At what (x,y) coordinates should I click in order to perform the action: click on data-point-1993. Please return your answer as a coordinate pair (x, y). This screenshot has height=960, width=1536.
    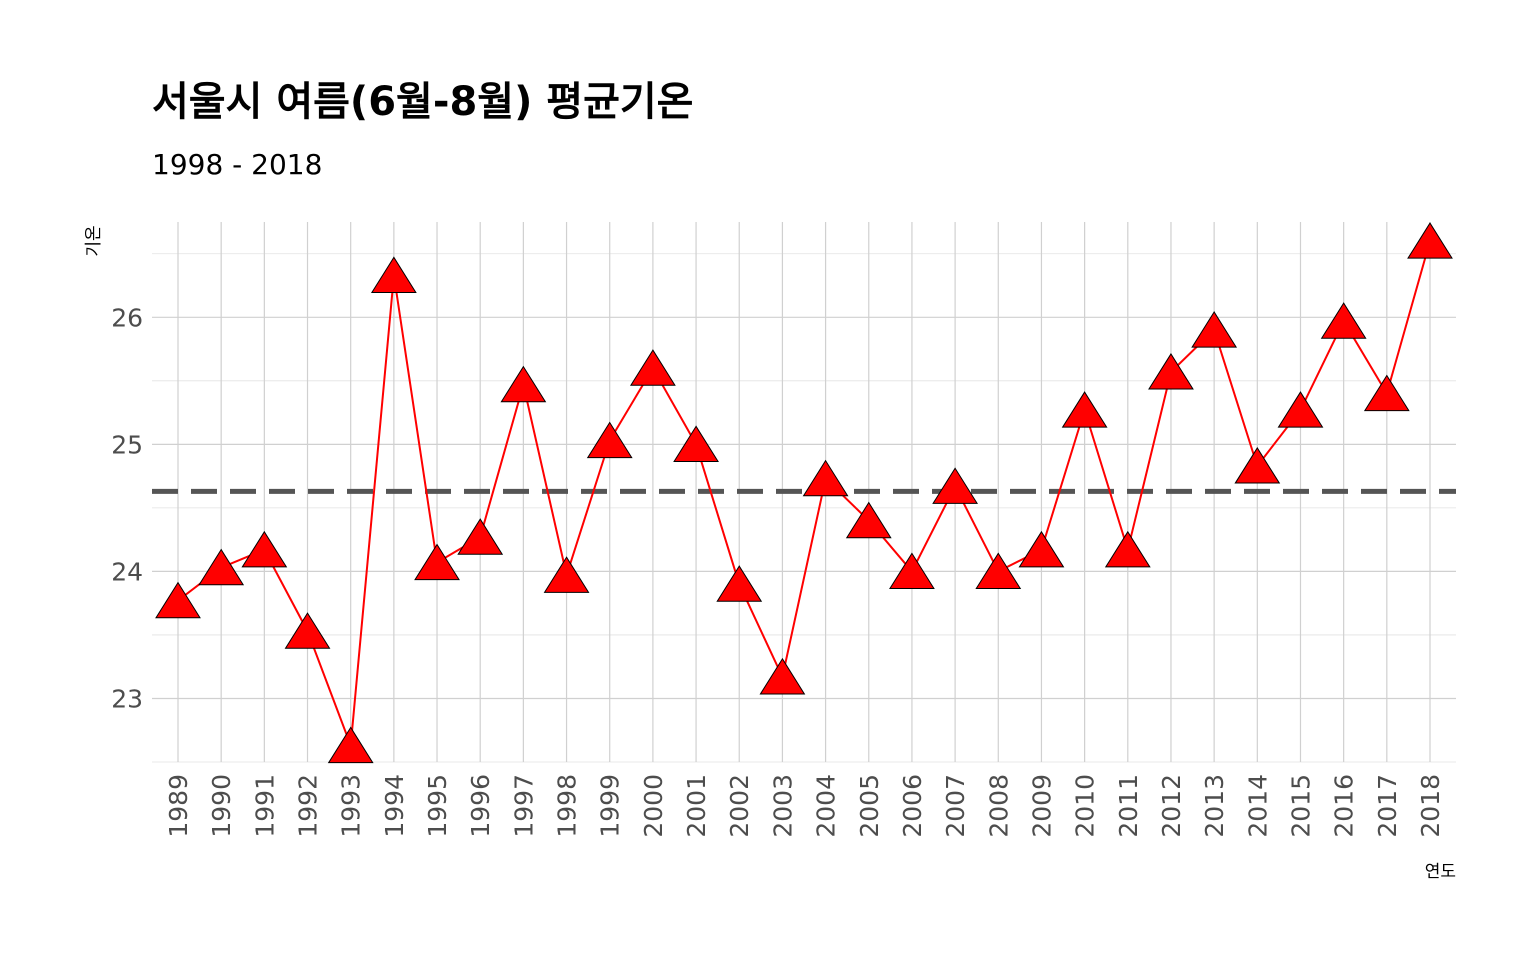
    Looking at the image, I should click on (350, 745).